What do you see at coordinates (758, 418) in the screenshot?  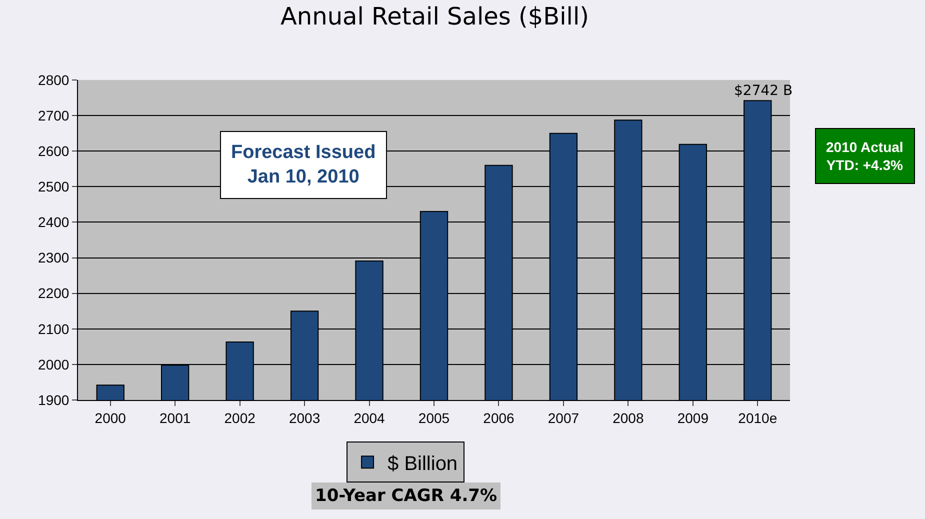 I see `x-tick-label: 2010e` at bounding box center [758, 418].